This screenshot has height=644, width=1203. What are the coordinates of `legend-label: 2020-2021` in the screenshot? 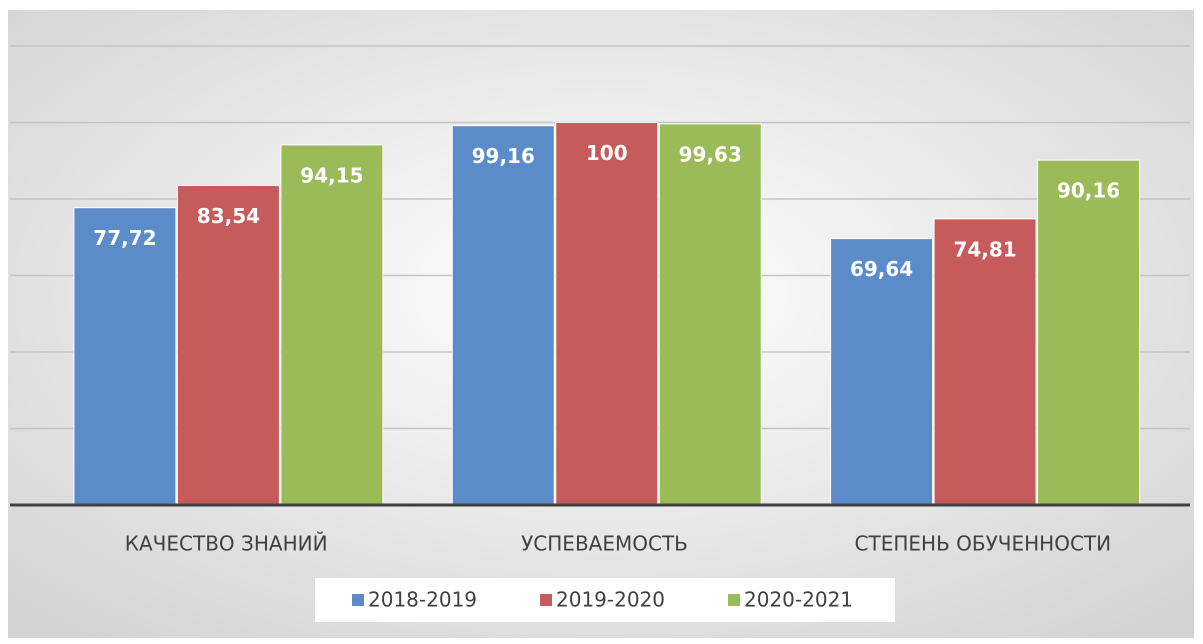 It's located at (798, 600).